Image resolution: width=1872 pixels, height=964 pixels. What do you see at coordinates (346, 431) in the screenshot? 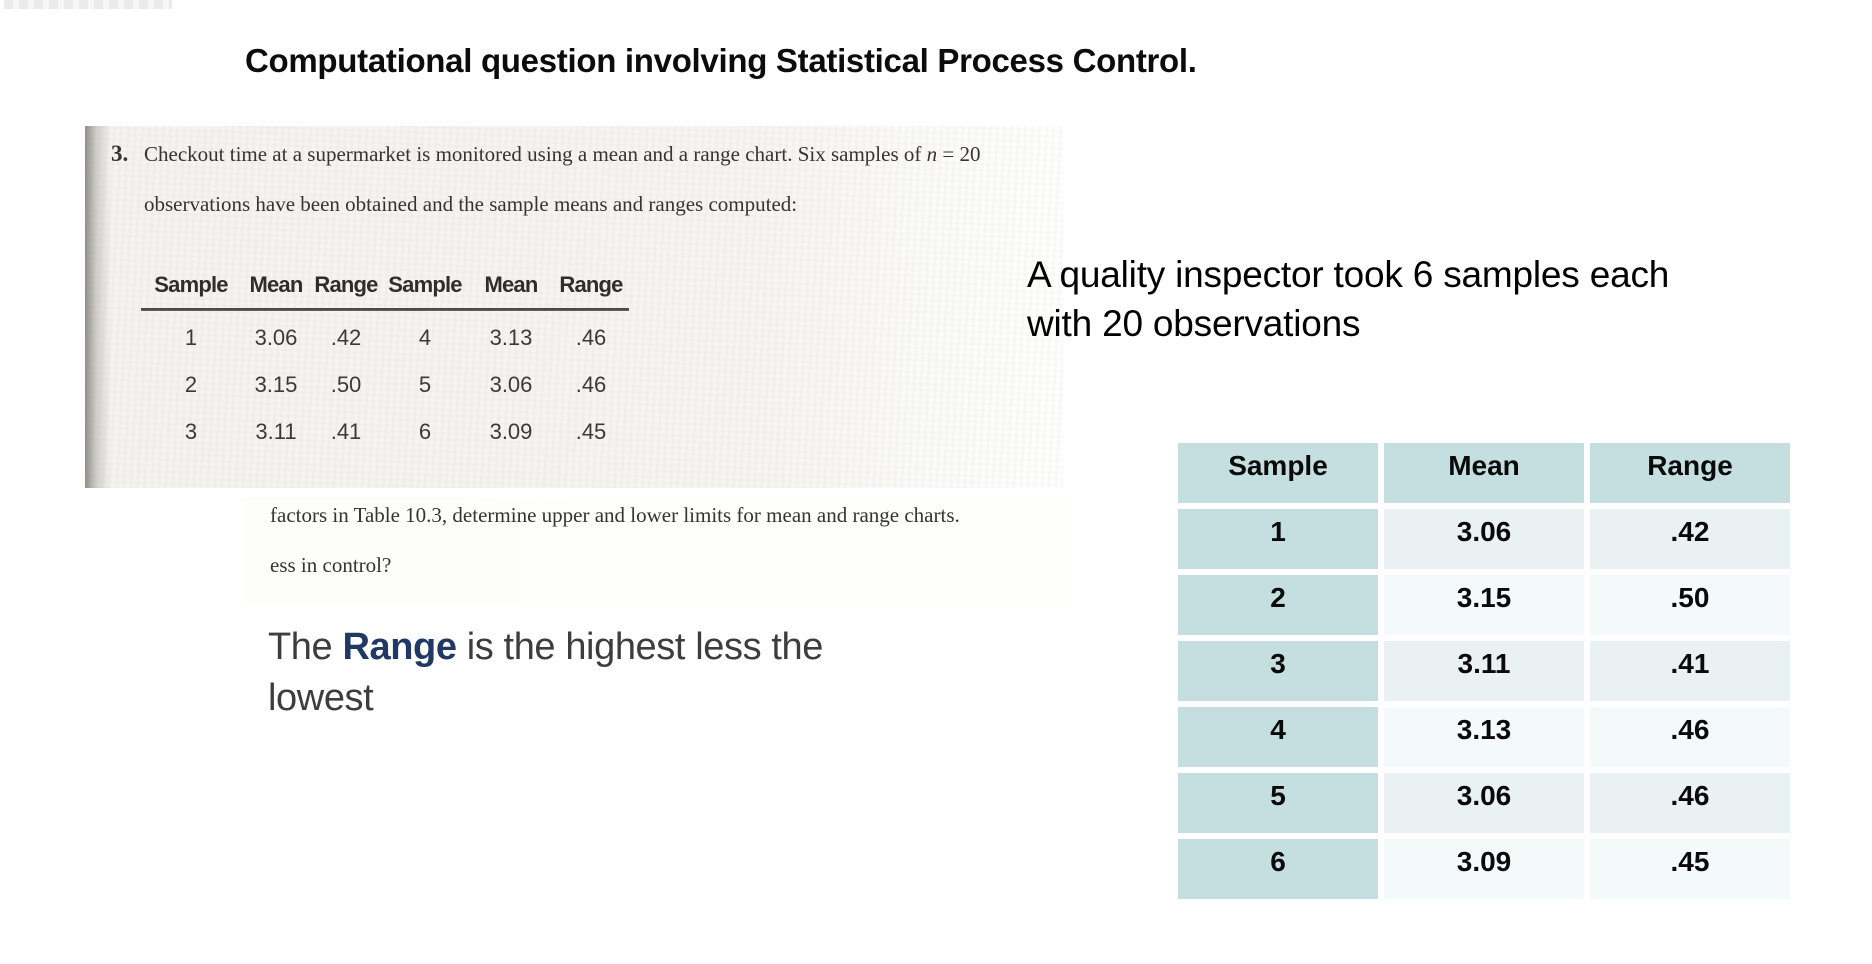
I see `scan-cell: .41` at bounding box center [346, 431].